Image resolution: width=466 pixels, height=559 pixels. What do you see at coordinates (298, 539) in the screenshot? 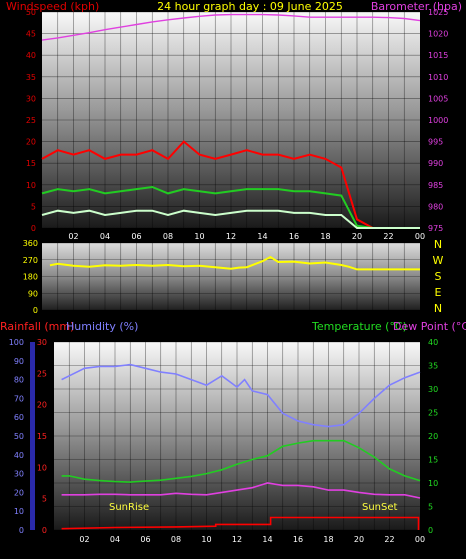
I see `x-tick-label: 16` at bounding box center [298, 539].